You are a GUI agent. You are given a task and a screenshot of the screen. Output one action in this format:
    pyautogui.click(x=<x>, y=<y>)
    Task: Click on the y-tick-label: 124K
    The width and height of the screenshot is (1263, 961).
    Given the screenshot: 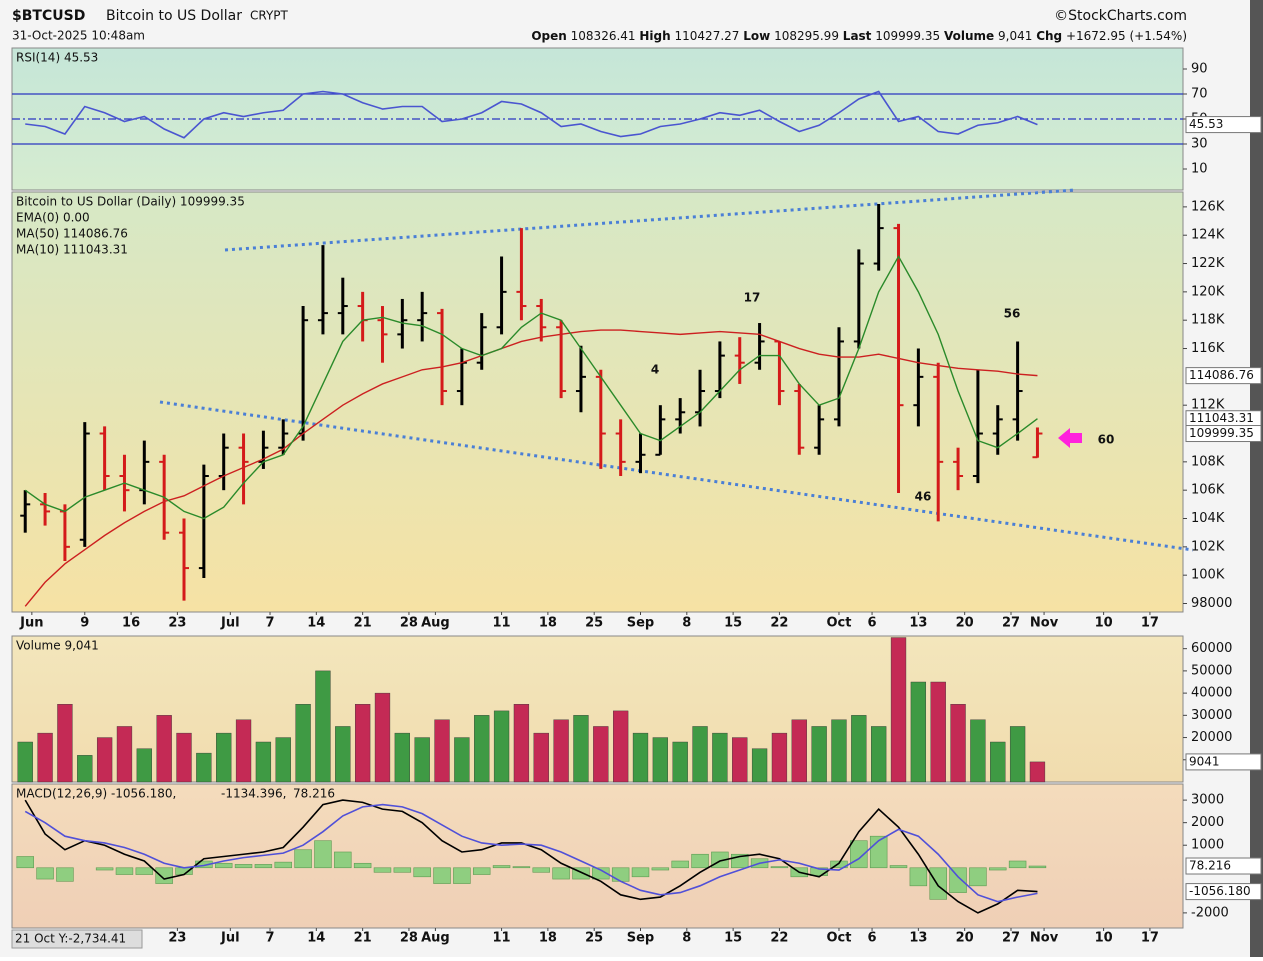 What is the action you would take?
    pyautogui.click(x=1208, y=235)
    